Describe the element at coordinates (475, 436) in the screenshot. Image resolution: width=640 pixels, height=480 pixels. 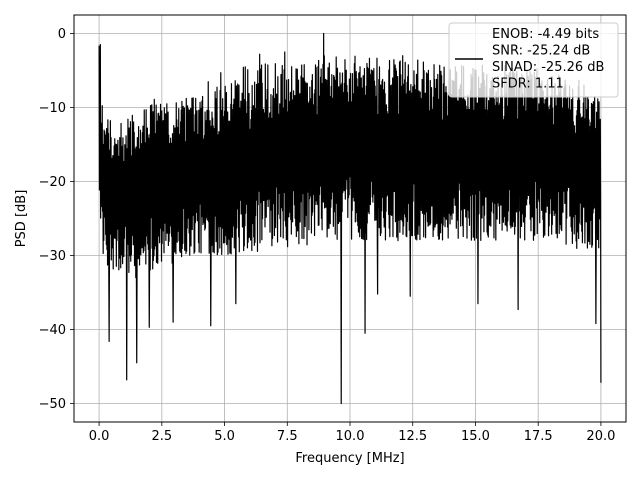
I see `x-tick-label: 15.0` at that location.